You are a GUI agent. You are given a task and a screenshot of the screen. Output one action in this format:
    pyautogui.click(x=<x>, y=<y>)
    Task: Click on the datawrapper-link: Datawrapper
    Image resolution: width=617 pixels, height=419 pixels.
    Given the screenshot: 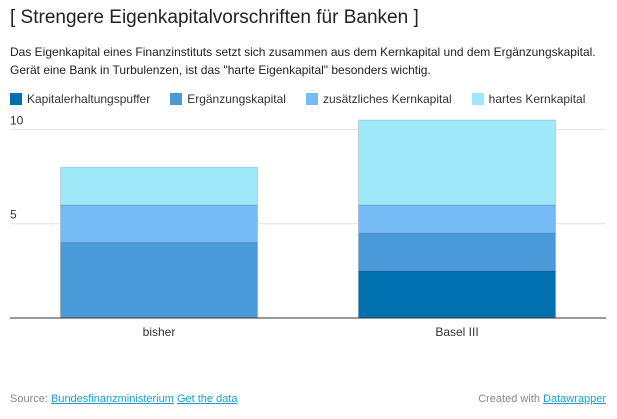 What is the action you would take?
    pyautogui.click(x=574, y=399)
    